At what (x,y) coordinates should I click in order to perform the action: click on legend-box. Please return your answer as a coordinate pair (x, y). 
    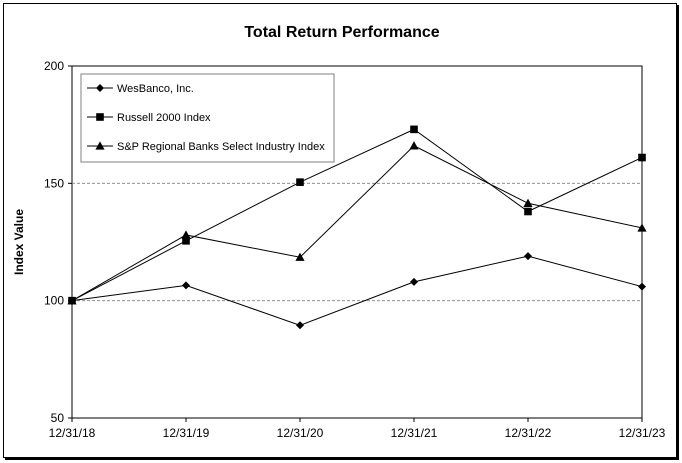
    Looking at the image, I should click on (207, 118).